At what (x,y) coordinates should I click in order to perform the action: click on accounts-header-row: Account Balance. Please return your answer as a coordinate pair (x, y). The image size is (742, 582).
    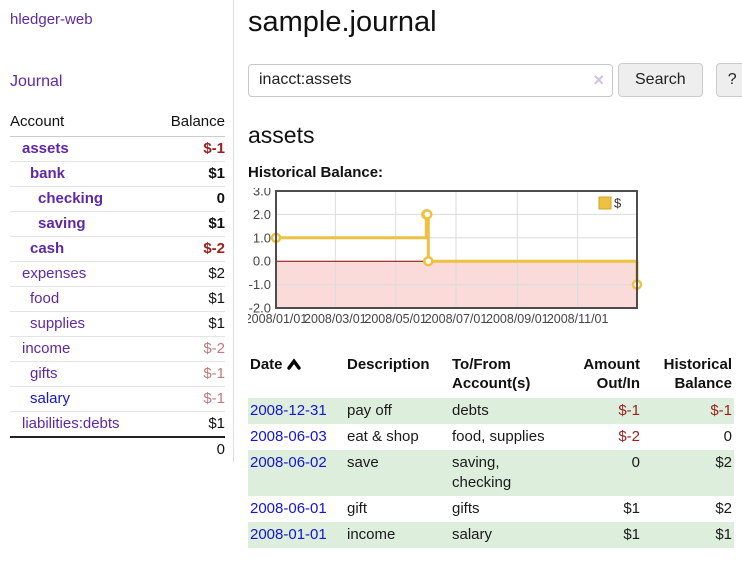
    Looking at the image, I should click on (117, 123).